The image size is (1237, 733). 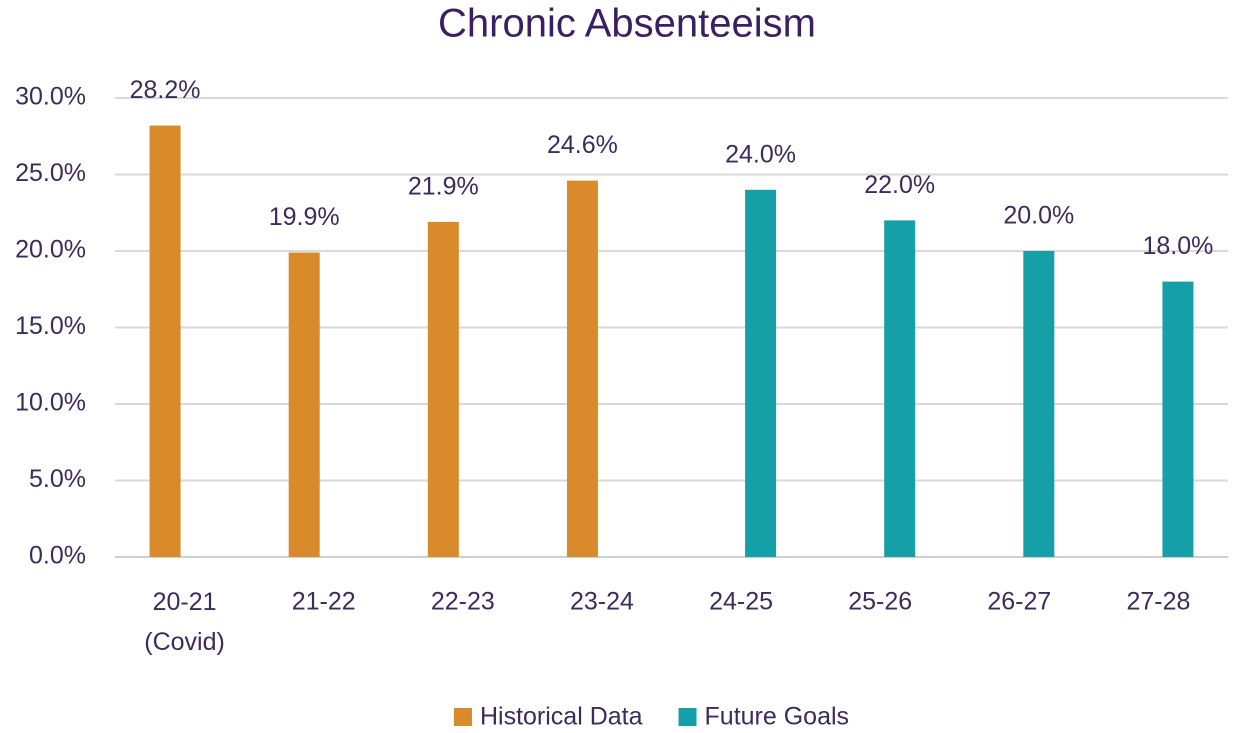 What do you see at coordinates (741, 602) in the screenshot?
I see `x-tick-label: 24-25` at bounding box center [741, 602].